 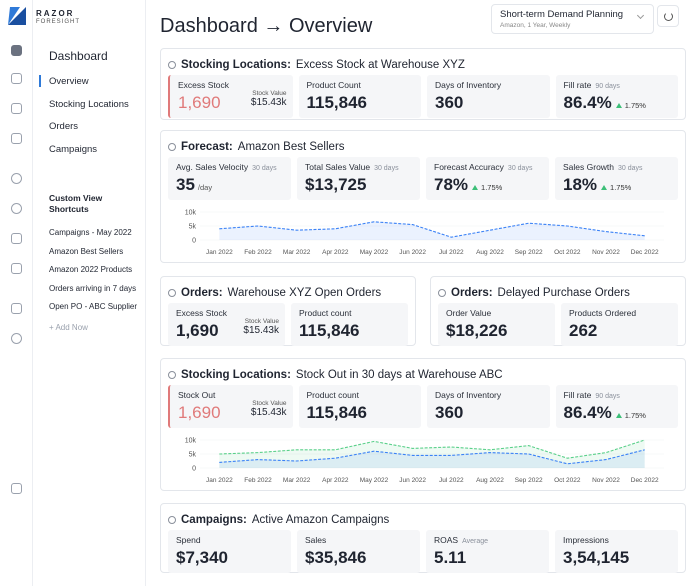 What do you see at coordinates (261, 327) in the screenshot?
I see `side-metric: Stock Value $15.43k` at bounding box center [261, 327].